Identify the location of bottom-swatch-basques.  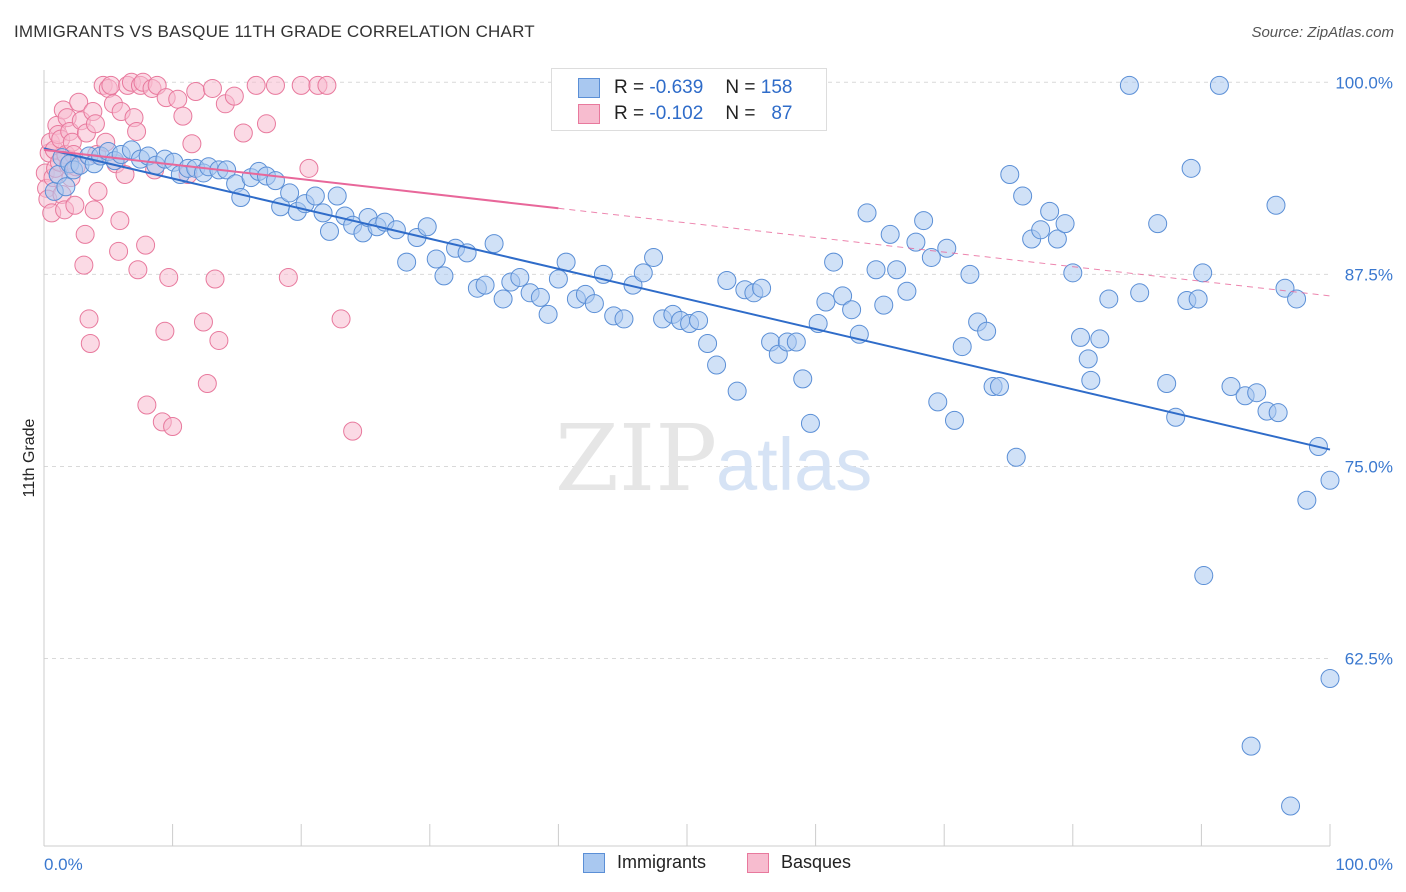
(758, 862).